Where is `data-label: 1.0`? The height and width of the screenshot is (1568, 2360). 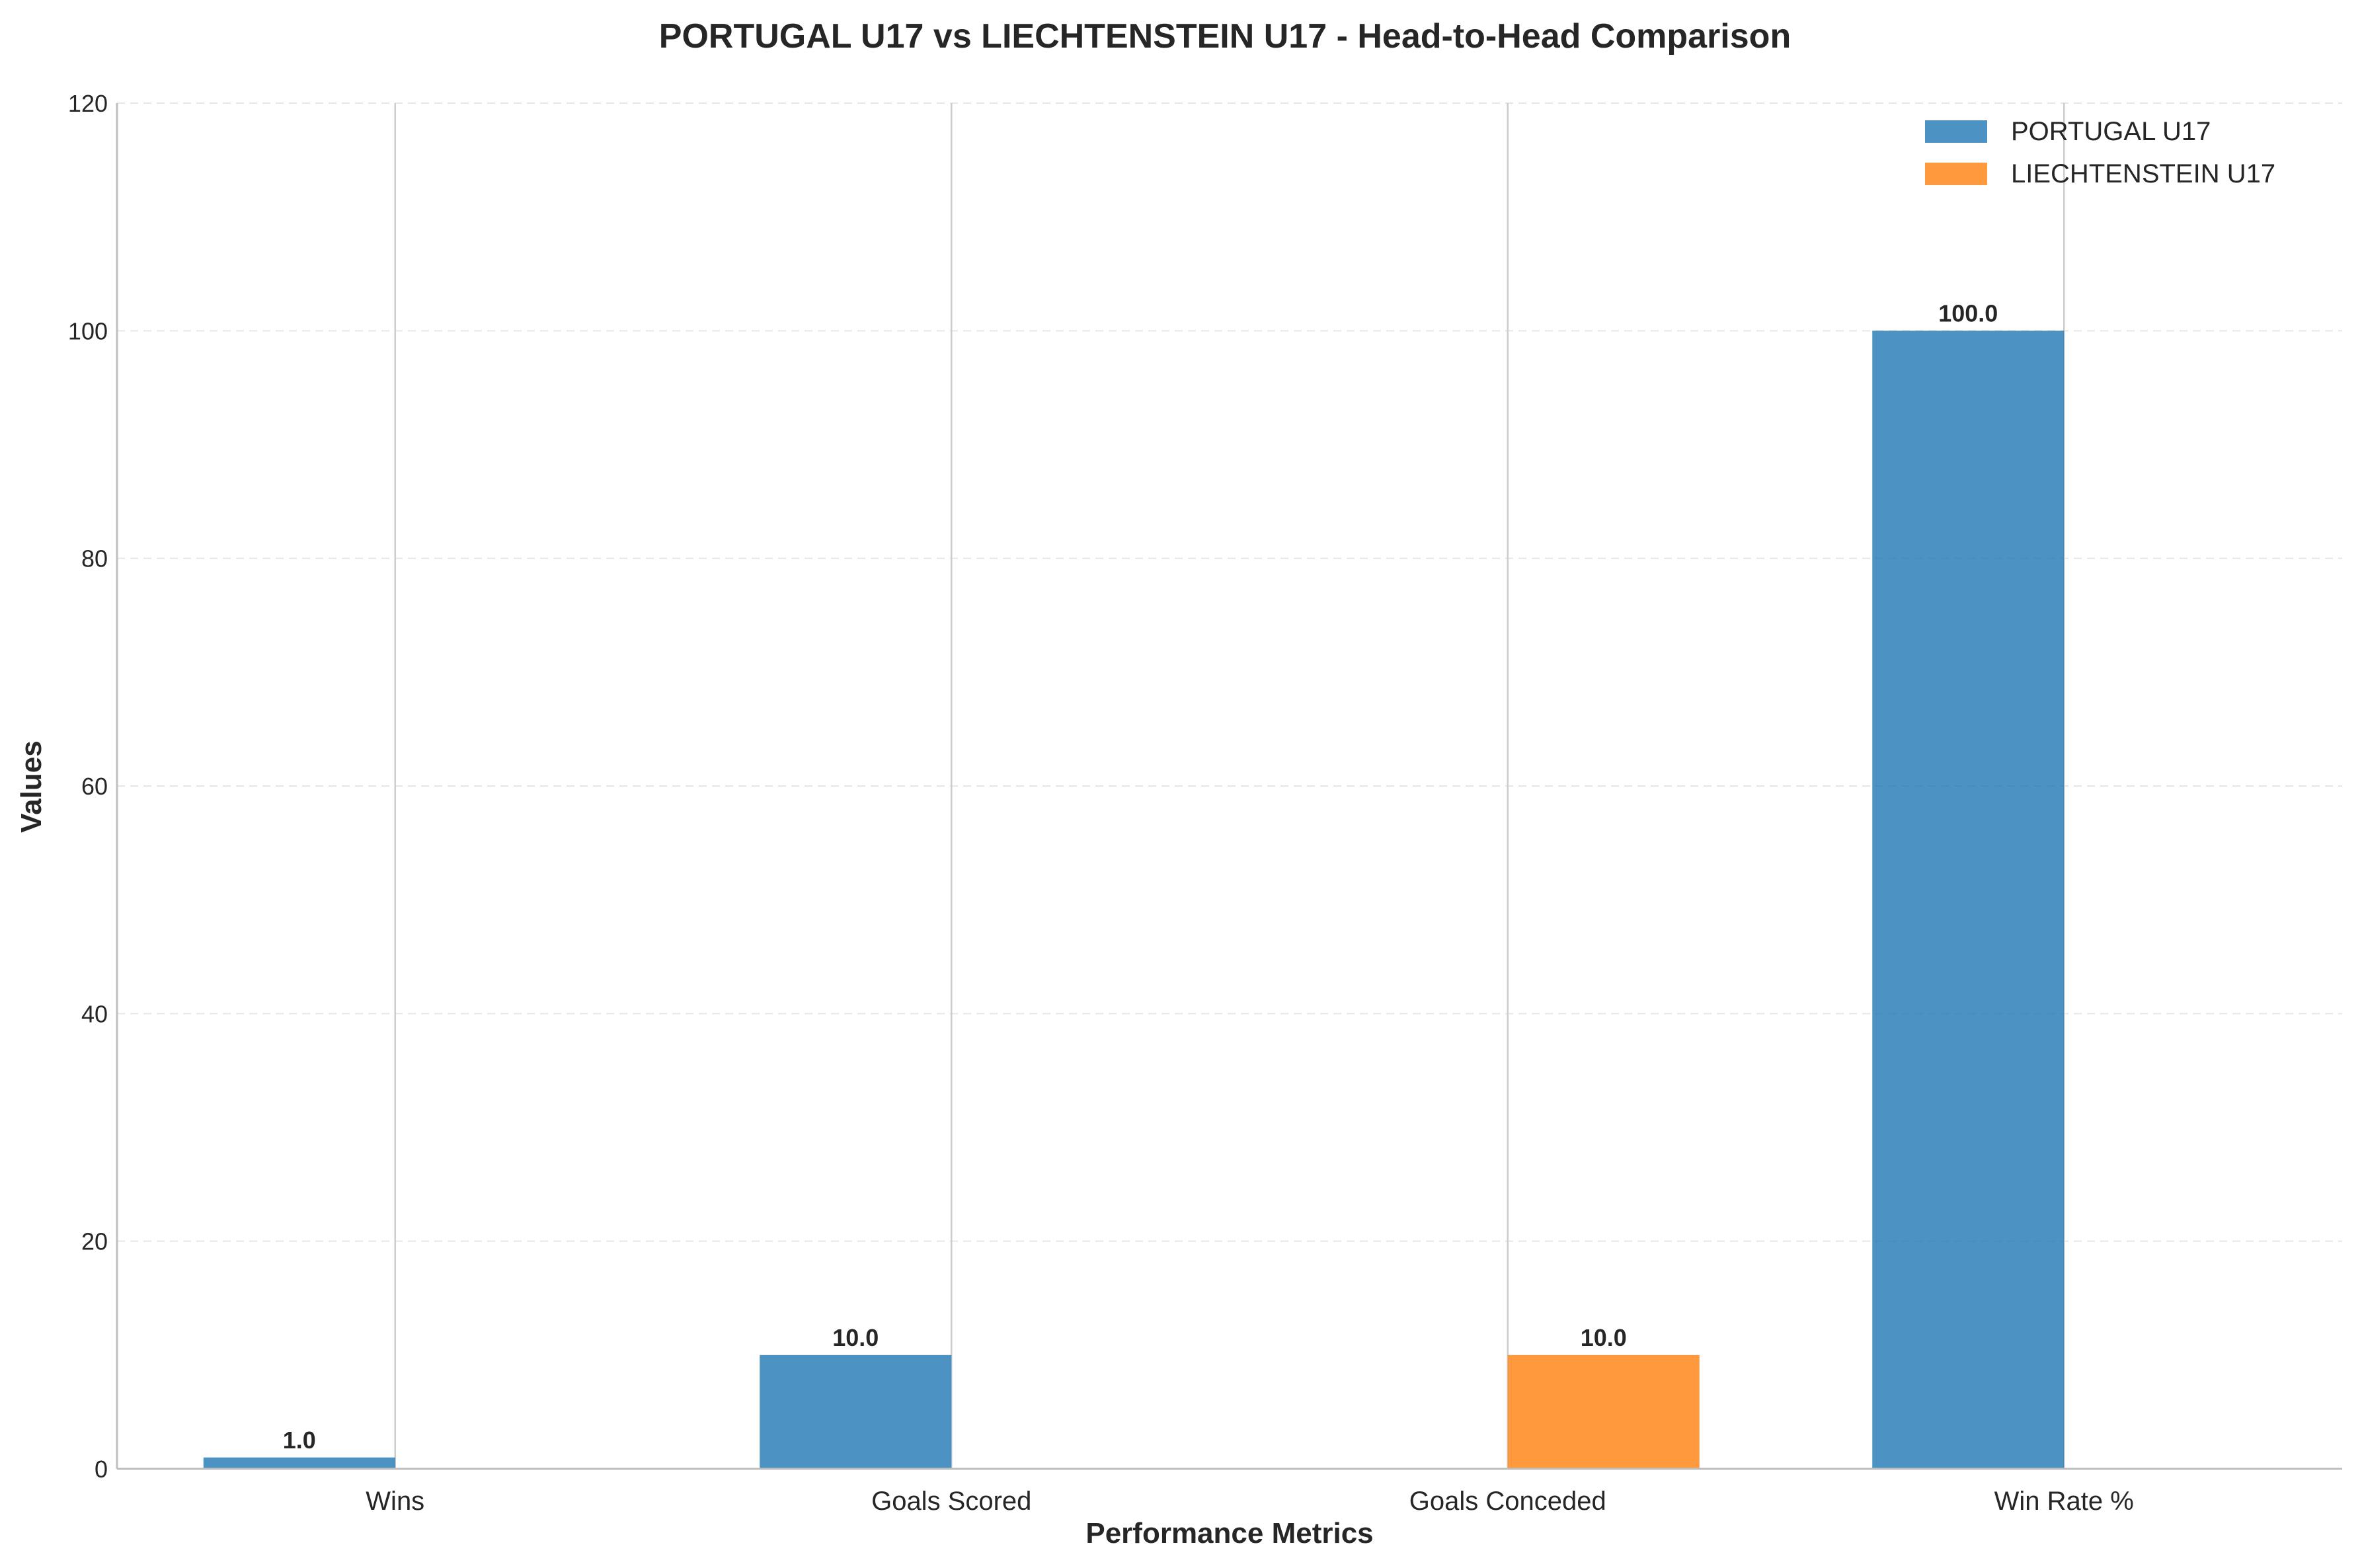
data-label: 1.0 is located at coordinates (299, 1440).